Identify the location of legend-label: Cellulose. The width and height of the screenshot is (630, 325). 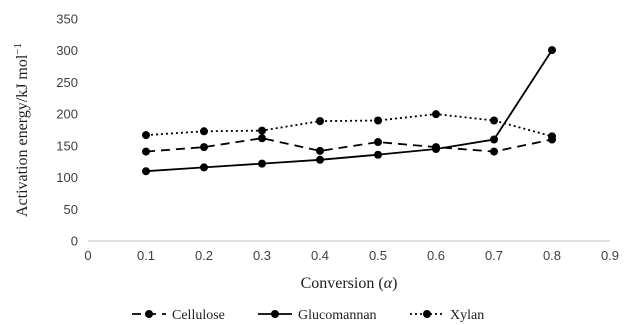
(198, 315).